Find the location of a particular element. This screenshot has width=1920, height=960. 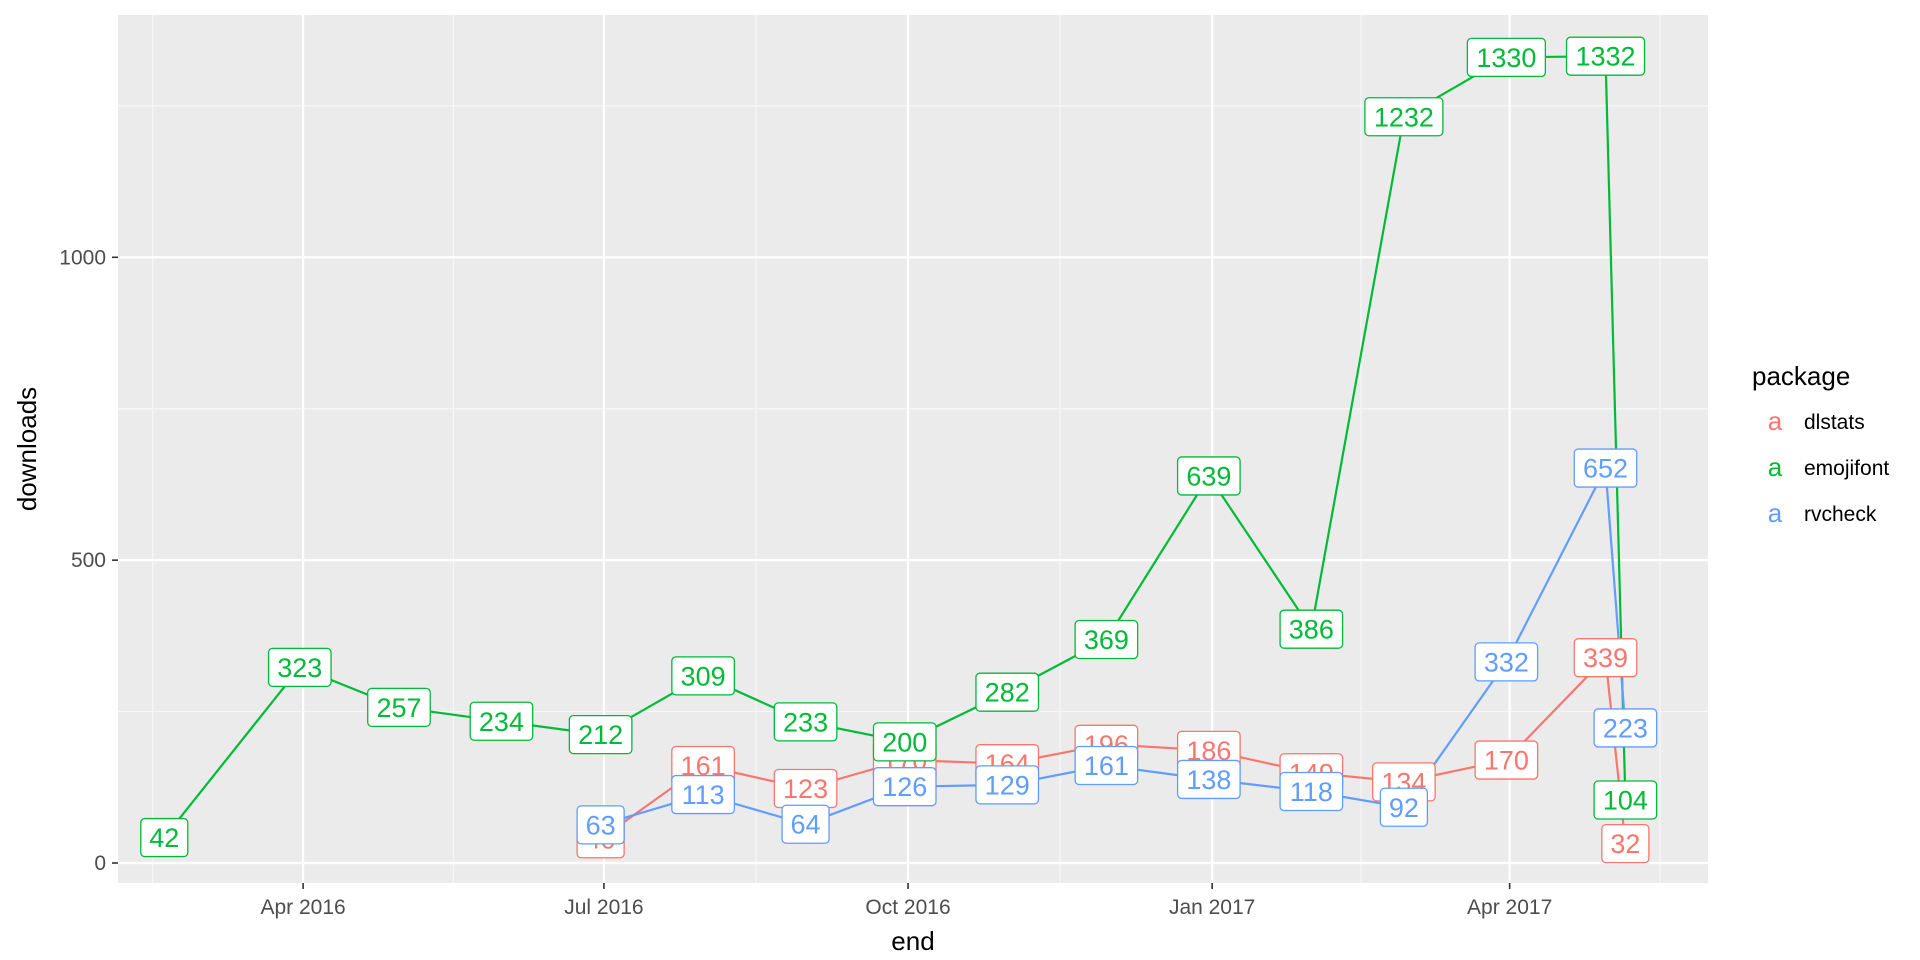

point-label-text: 234 is located at coordinates (501, 722).